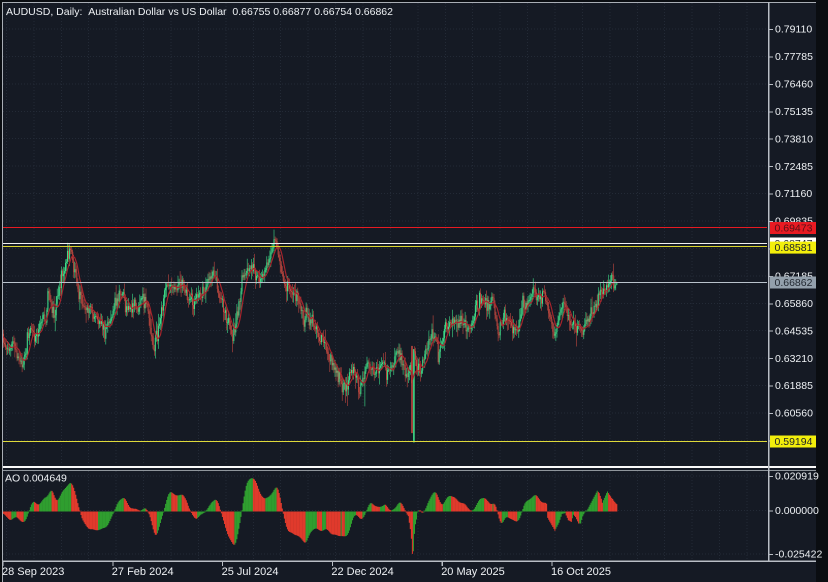 Image resolution: width=828 pixels, height=582 pixels. Describe the element at coordinates (794, 331) in the screenshot. I see `svg-text: 0.64535` at that location.